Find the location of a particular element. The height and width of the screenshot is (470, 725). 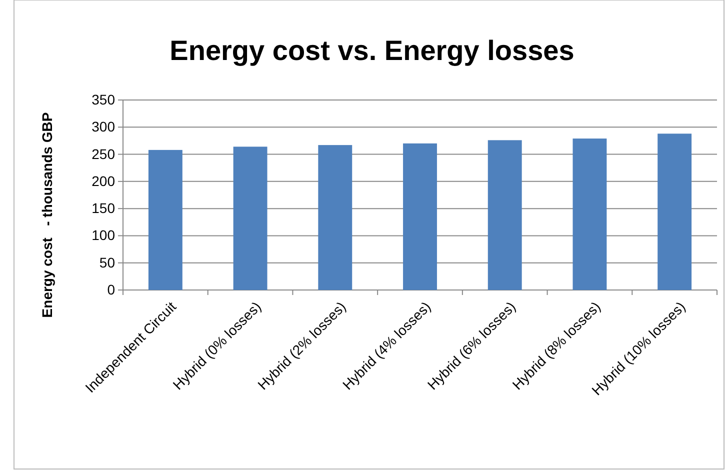

y-tick-label: 100 is located at coordinates (104, 235).